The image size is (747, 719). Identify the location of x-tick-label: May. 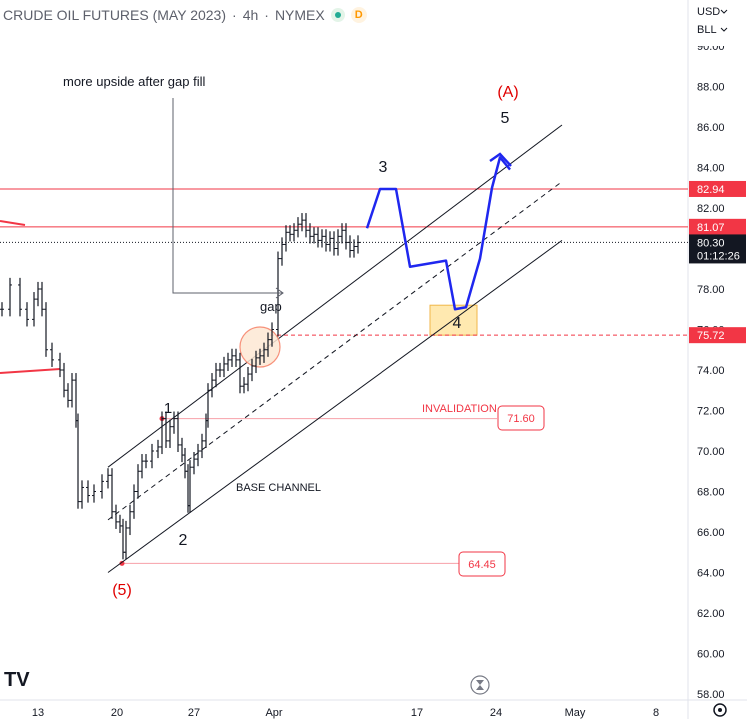
(575, 713).